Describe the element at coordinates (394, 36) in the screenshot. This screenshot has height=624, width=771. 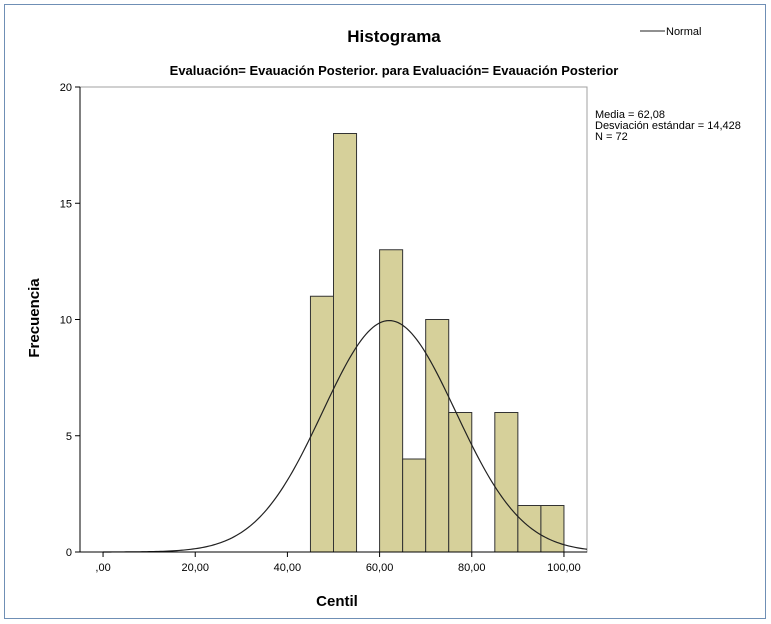
I see `chart-title: Histograma` at that location.